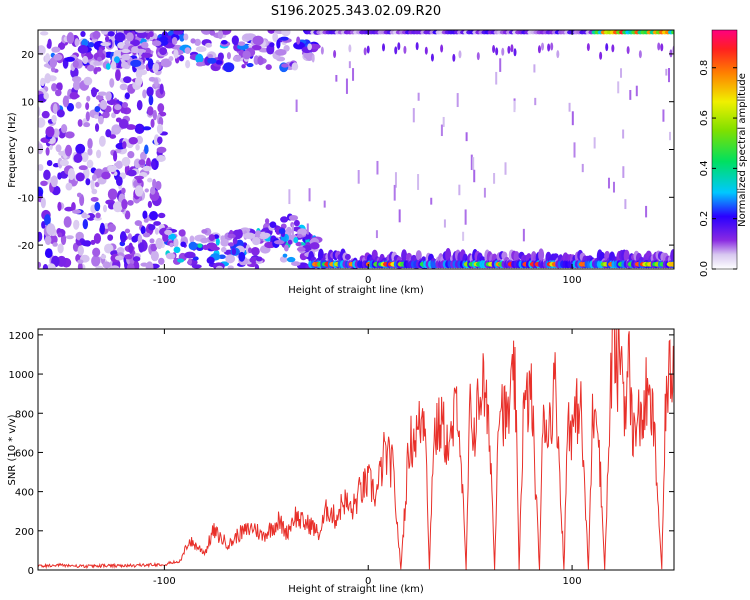 This screenshot has width=750, height=600. Describe the element at coordinates (27, 55) in the screenshot. I see `y-tick-label: 20` at that location.